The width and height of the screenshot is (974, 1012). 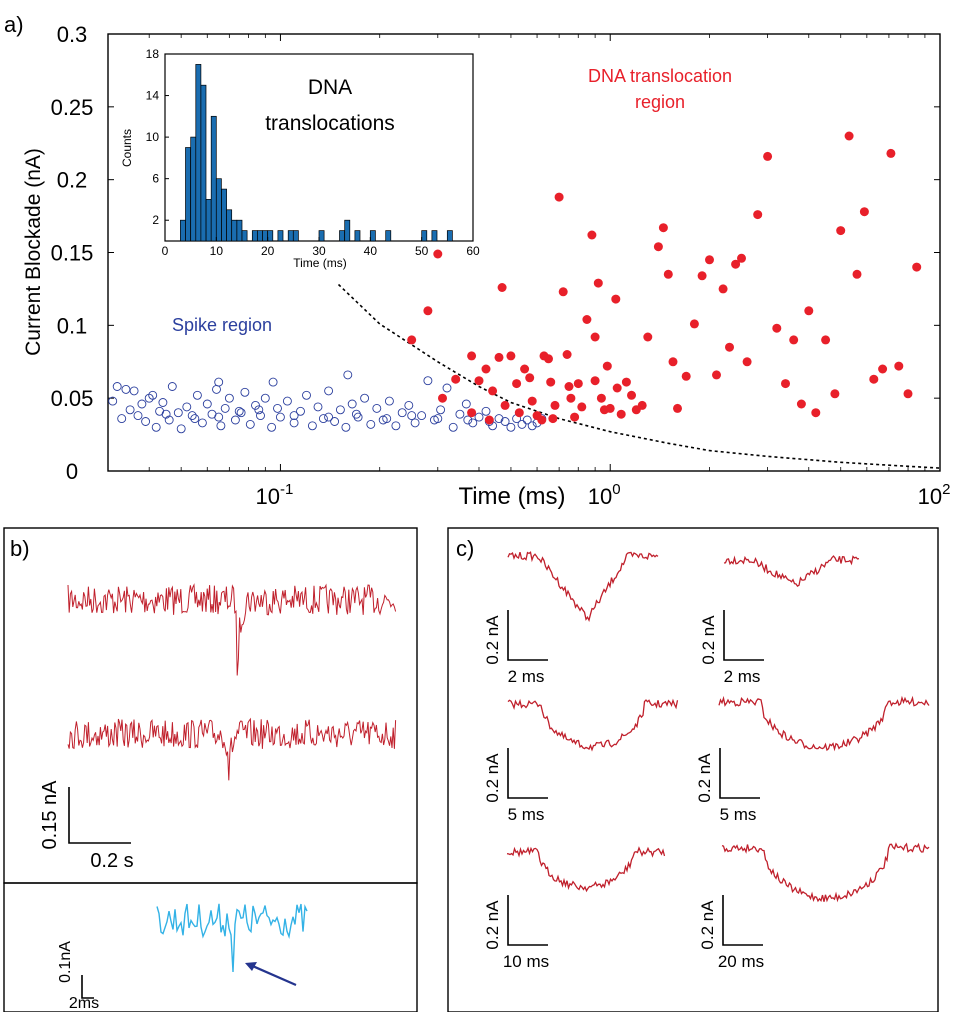 What do you see at coordinates (527, 920) in the screenshot?
I see `event-scalebar` at bounding box center [527, 920].